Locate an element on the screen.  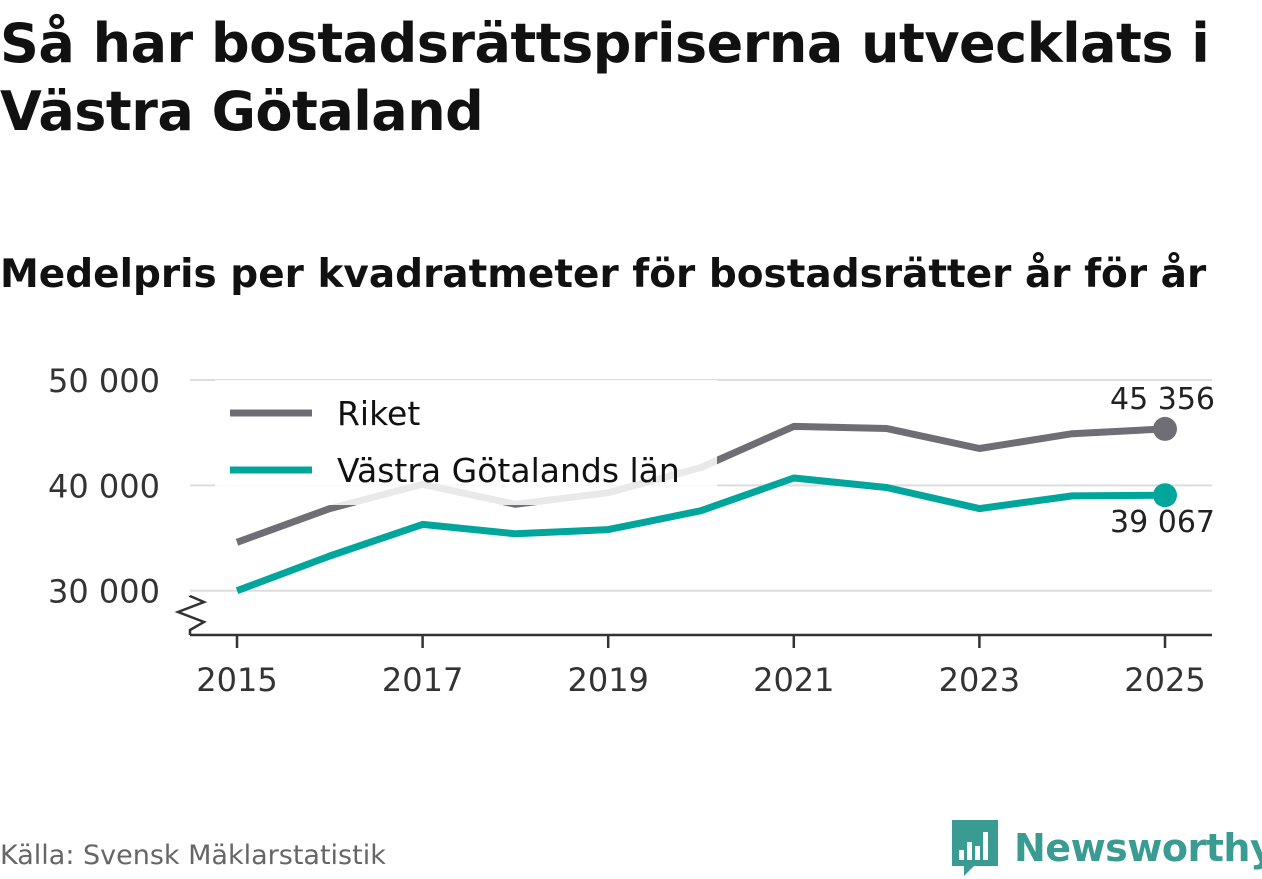
legend-box is located at coordinates (466, 442).